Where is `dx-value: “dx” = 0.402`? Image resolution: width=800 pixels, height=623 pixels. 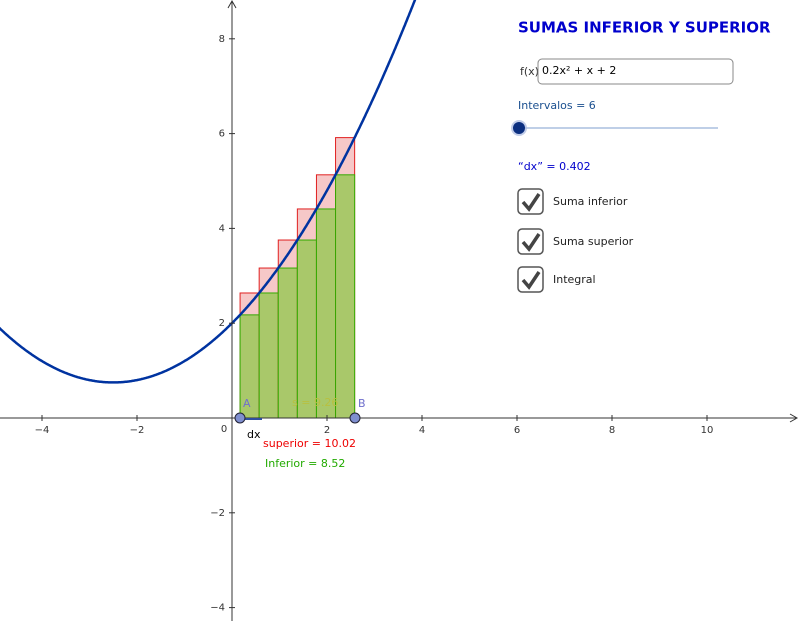 dx-value: “dx” = 0.402 is located at coordinates (554, 166).